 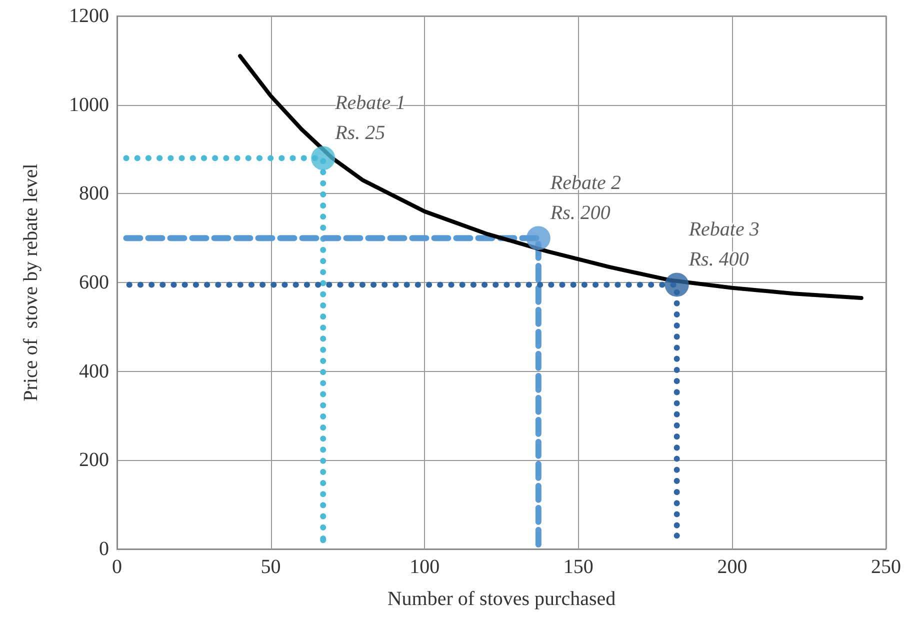 What do you see at coordinates (104, 549) in the screenshot?
I see `y-tick-label: 0` at bounding box center [104, 549].